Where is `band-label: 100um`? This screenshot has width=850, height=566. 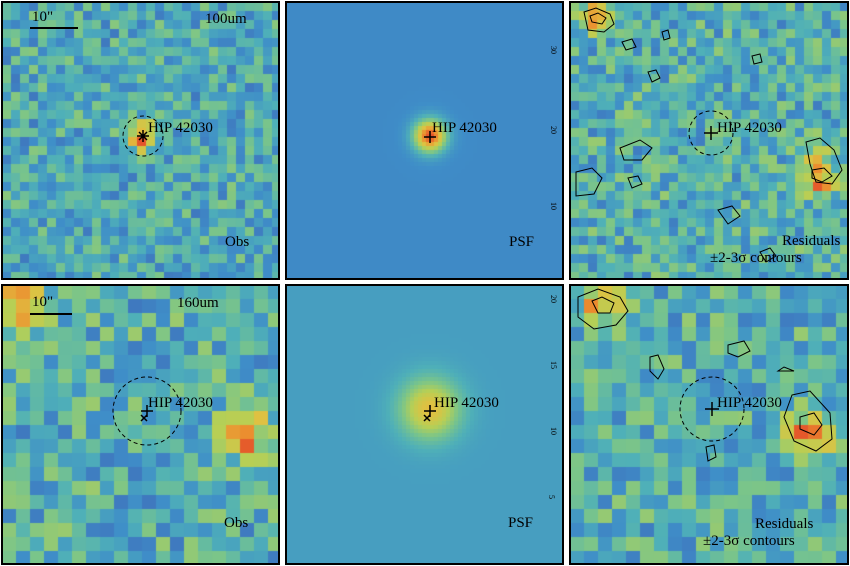
band-label: 100um is located at coordinates (226, 19).